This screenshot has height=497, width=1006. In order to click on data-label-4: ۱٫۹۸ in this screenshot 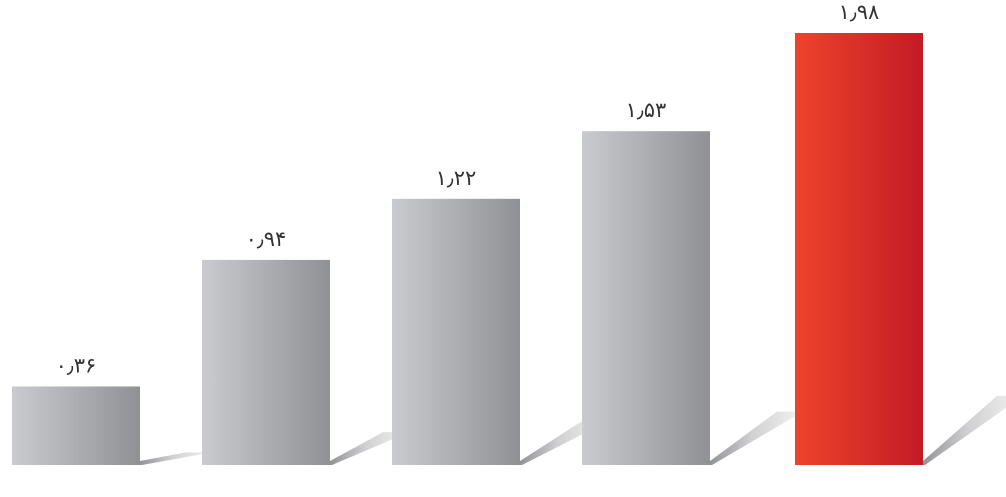, I will do `click(859, 12)`.